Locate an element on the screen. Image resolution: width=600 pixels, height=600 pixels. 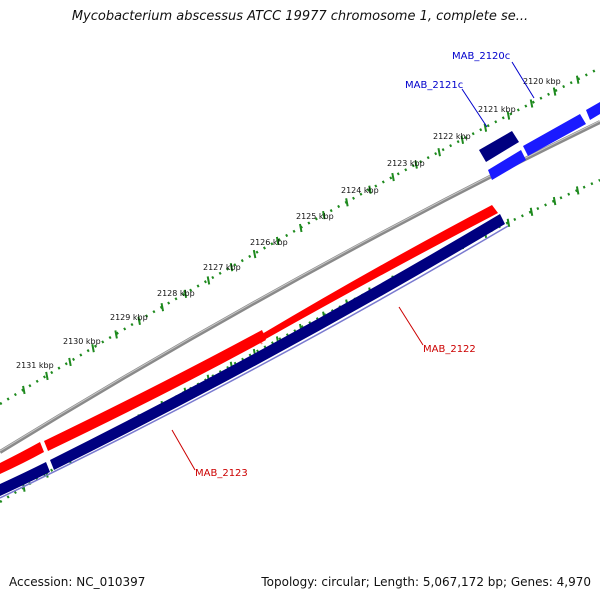
gene-label-mab-2123: MAB_2123 is located at coordinates (221, 473).